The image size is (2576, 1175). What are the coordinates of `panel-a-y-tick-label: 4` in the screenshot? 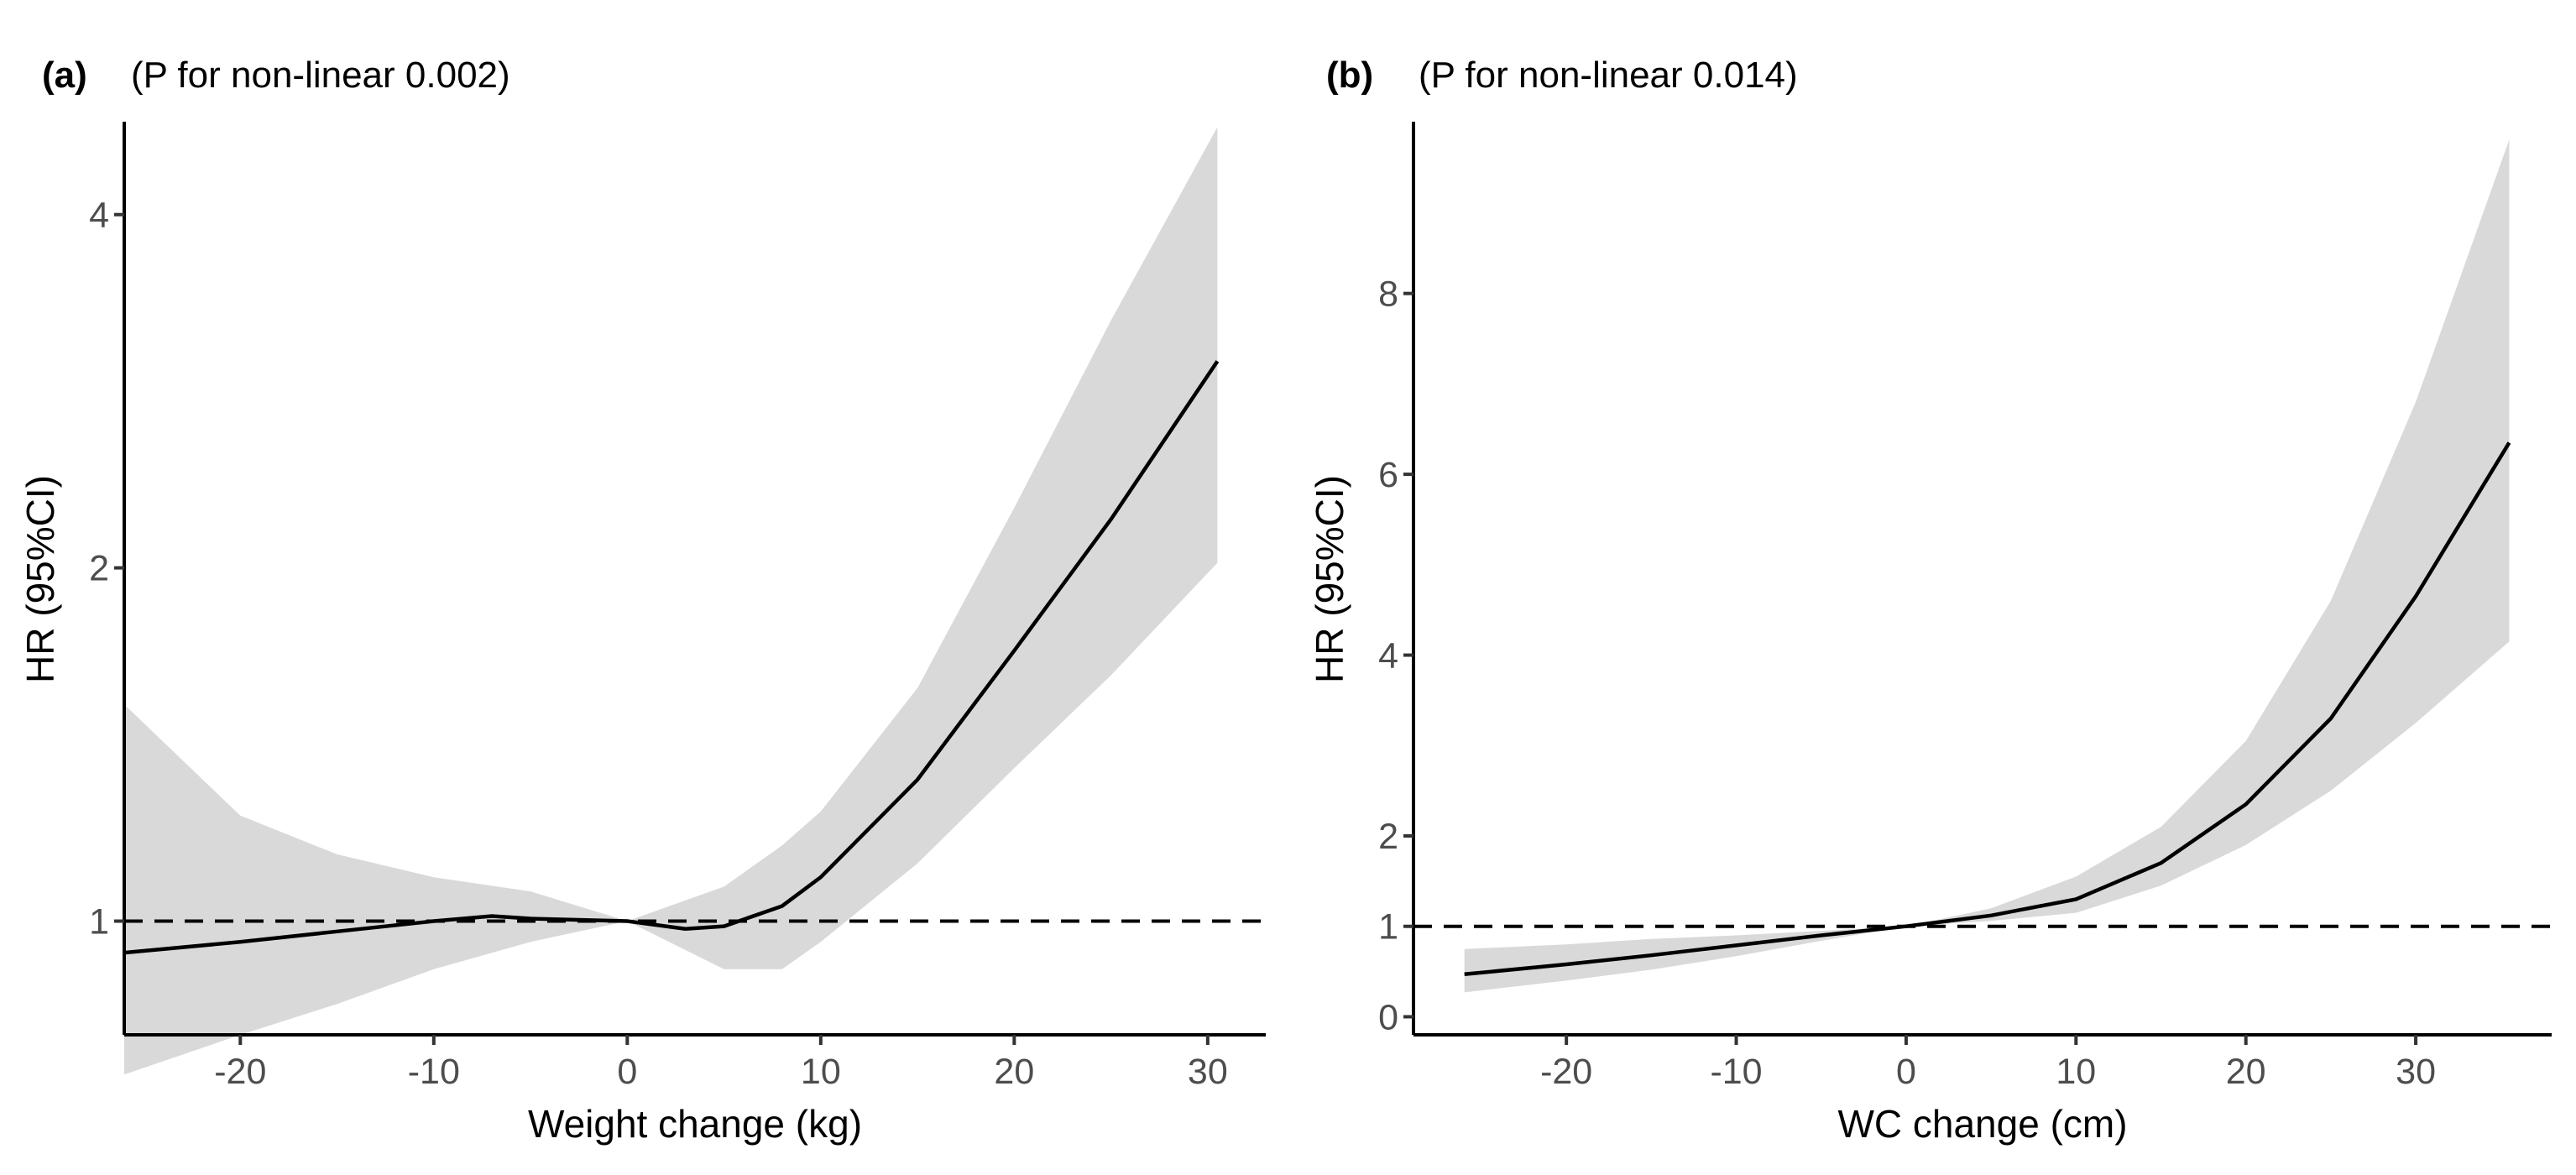 It's located at (99, 216).